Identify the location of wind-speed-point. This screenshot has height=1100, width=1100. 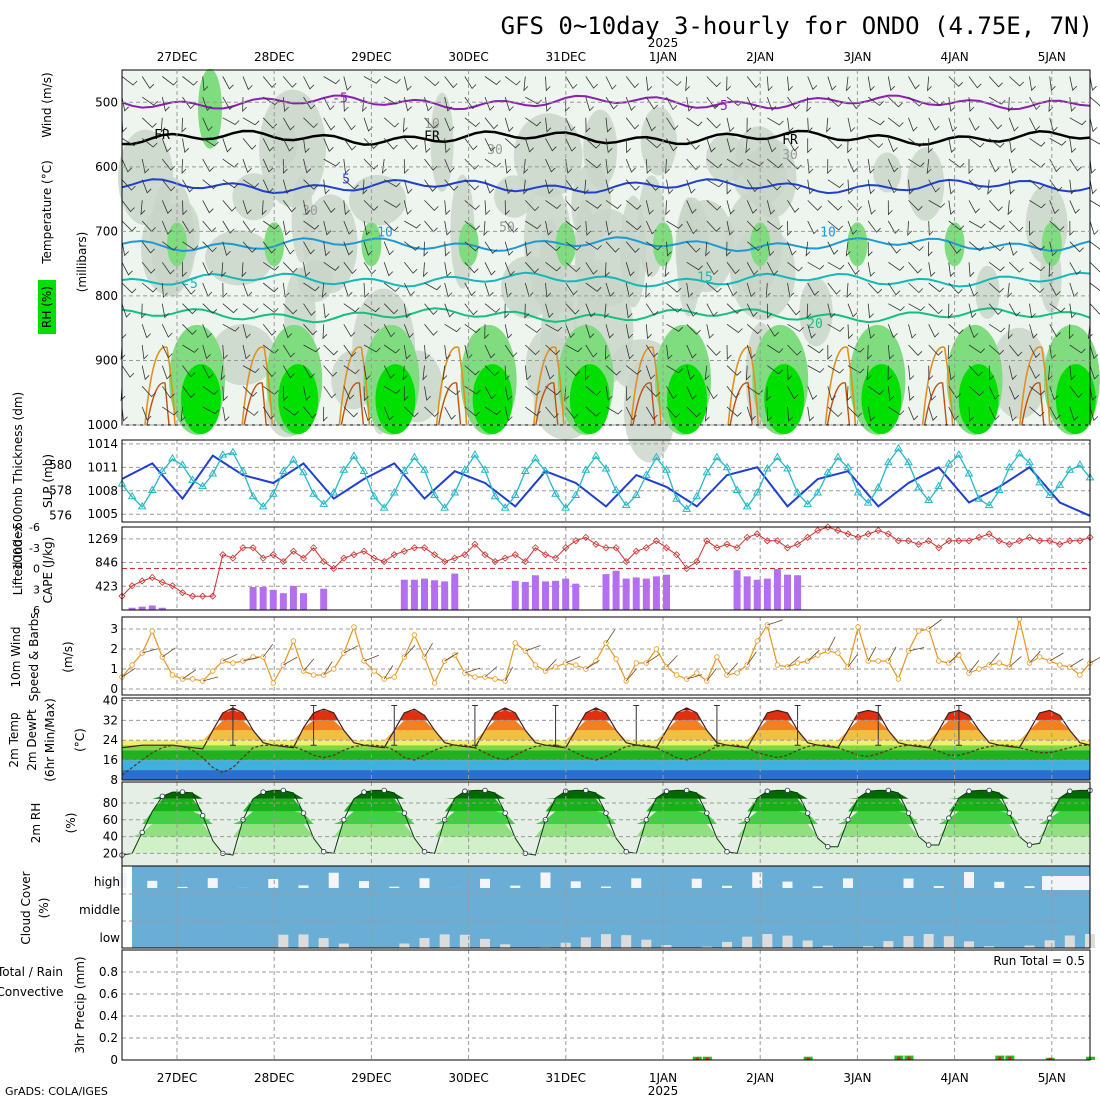
(1060, 665).